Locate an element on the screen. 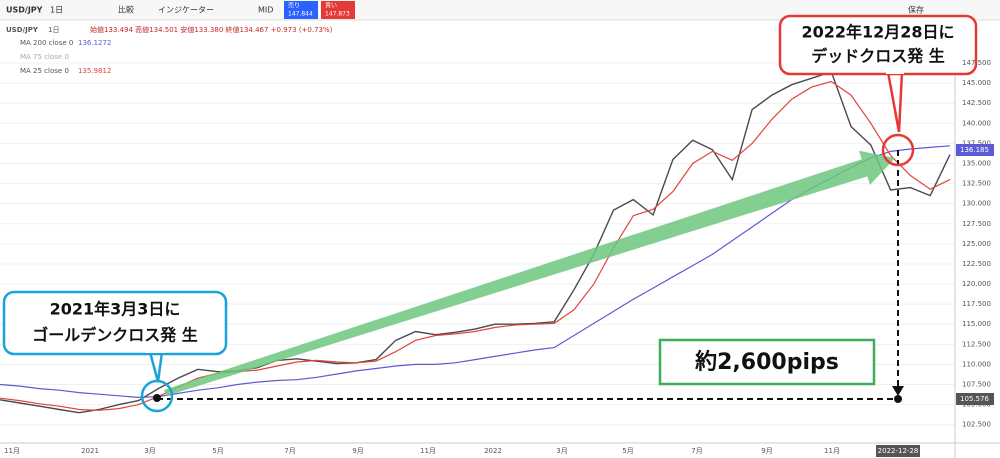 The image size is (1000, 458). x-tick-label: 2021 is located at coordinates (90, 451).